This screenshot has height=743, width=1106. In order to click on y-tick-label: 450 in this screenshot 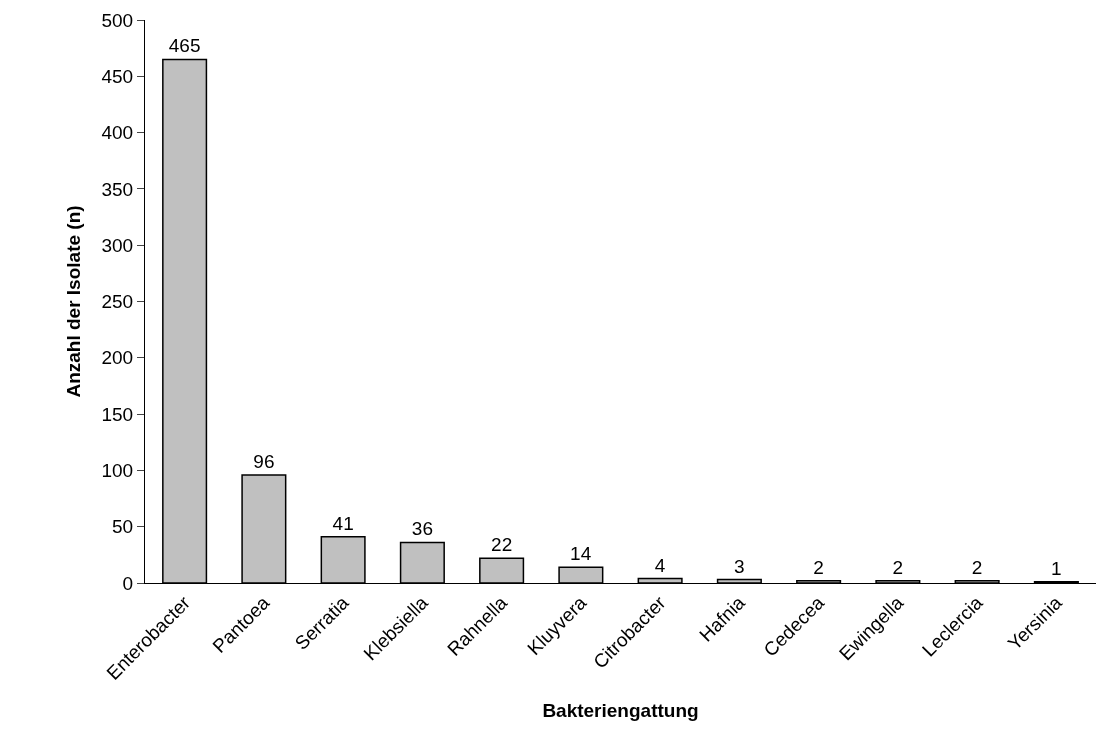, I will do `click(117, 76)`.